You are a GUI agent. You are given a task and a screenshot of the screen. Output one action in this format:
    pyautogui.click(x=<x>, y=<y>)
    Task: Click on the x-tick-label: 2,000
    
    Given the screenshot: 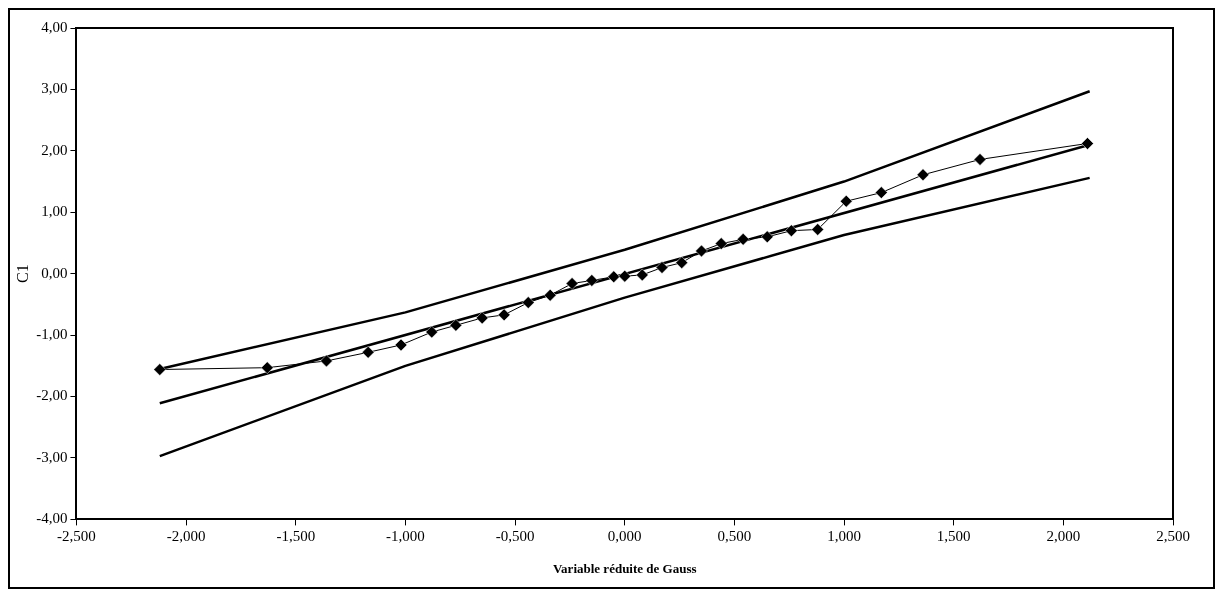 What is the action you would take?
    pyautogui.click(x=1063, y=536)
    